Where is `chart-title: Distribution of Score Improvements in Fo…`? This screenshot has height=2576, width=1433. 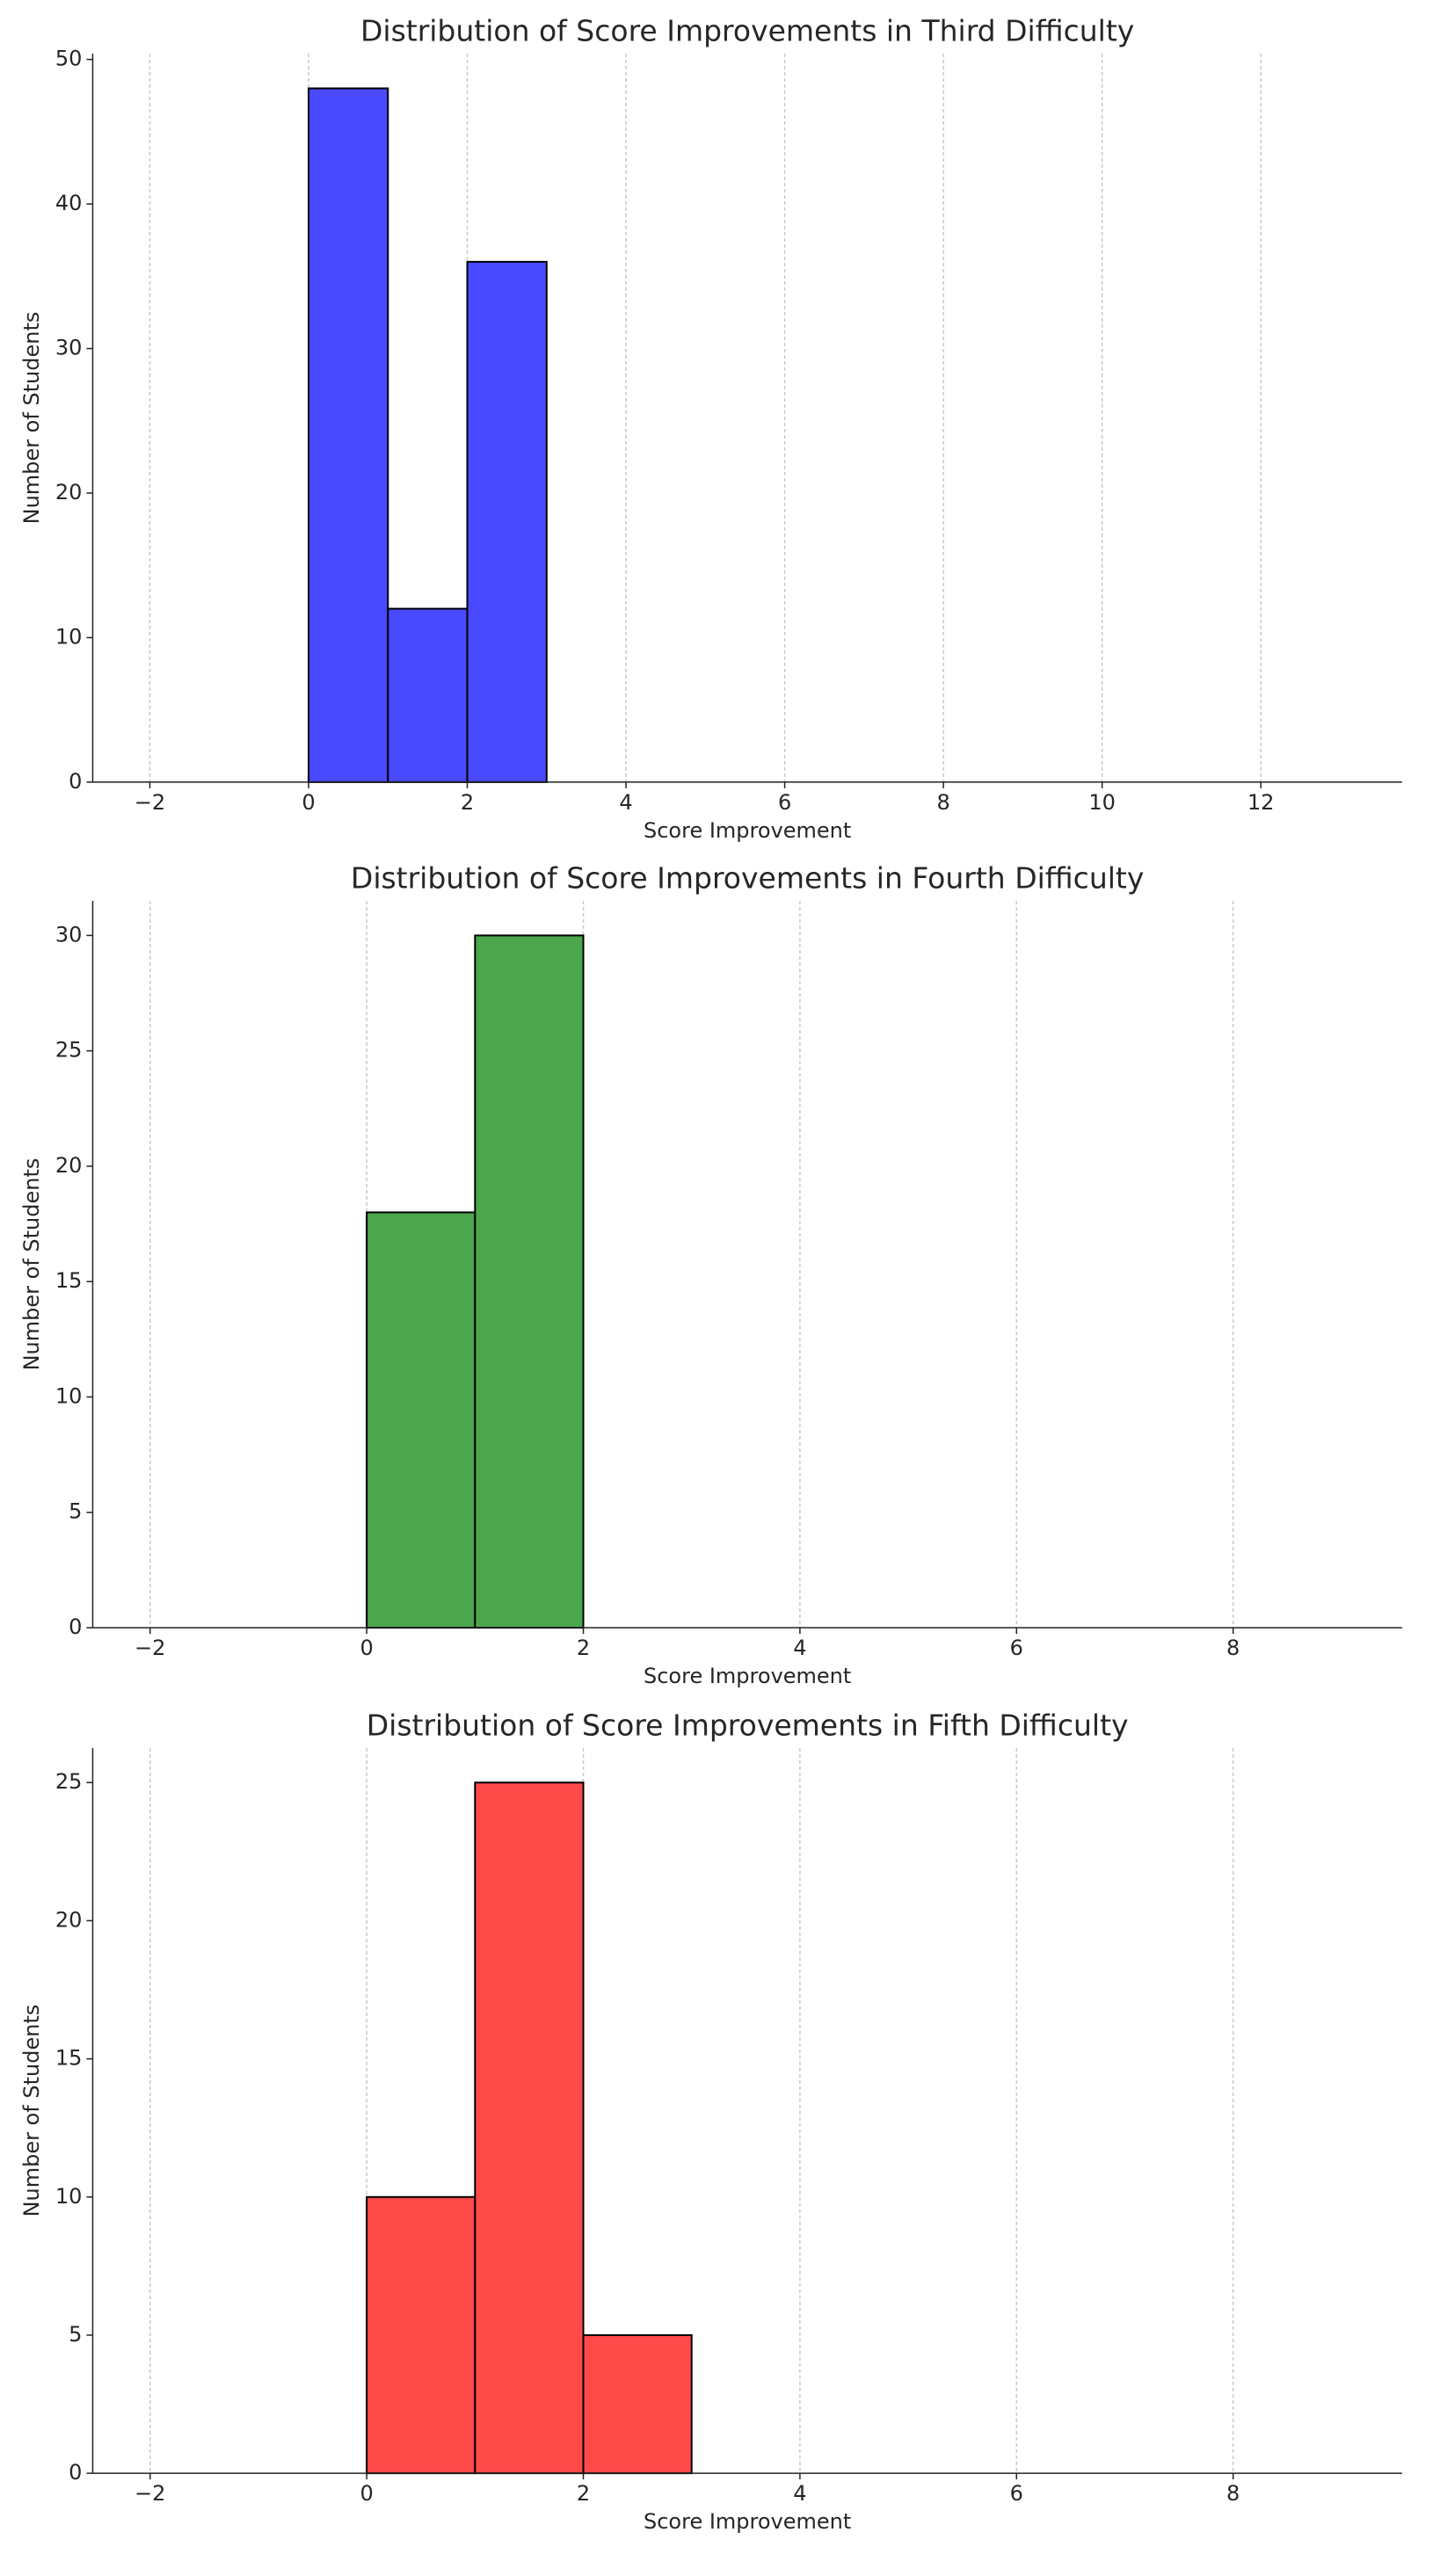
chart-title: Distribution of Score Improvements in Fo… is located at coordinates (747, 877).